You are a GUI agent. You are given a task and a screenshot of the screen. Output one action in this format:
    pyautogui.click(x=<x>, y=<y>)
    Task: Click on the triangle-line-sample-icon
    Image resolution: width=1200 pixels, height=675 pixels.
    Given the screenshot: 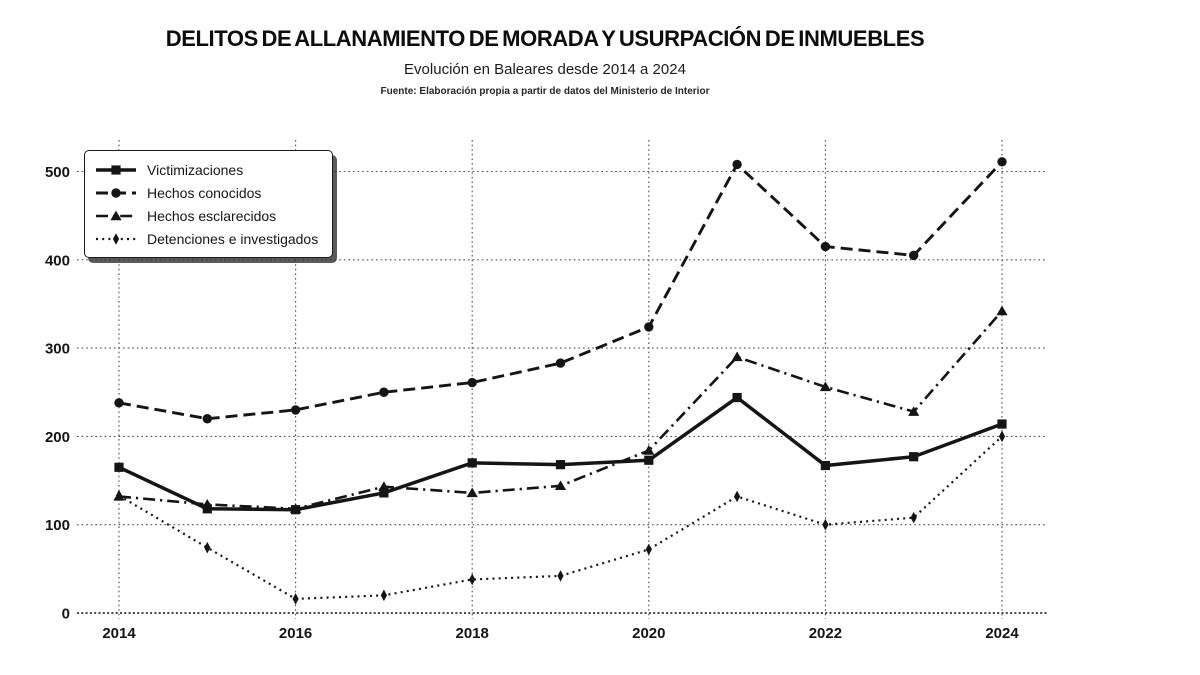 What is the action you would take?
    pyautogui.click(x=116, y=215)
    